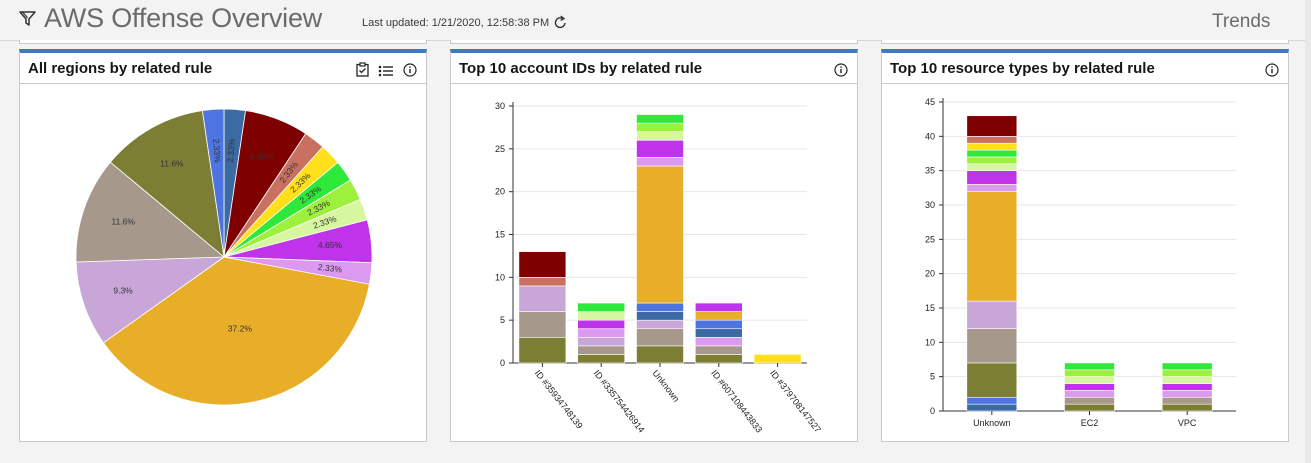 The image size is (1311, 463). I want to click on trends-tab: Trends, so click(1241, 21).